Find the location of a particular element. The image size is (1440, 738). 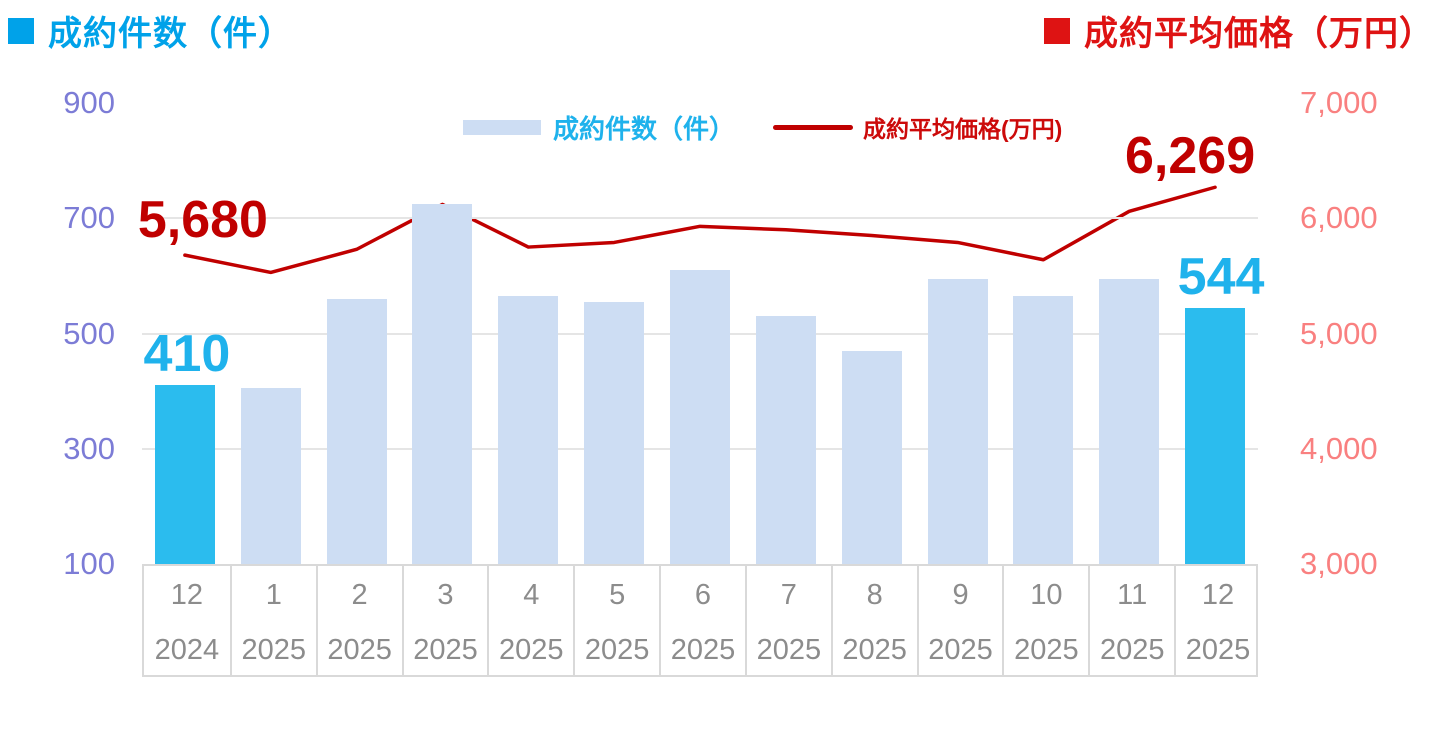

left-axis-tick-label: 100 is located at coordinates (89, 563).